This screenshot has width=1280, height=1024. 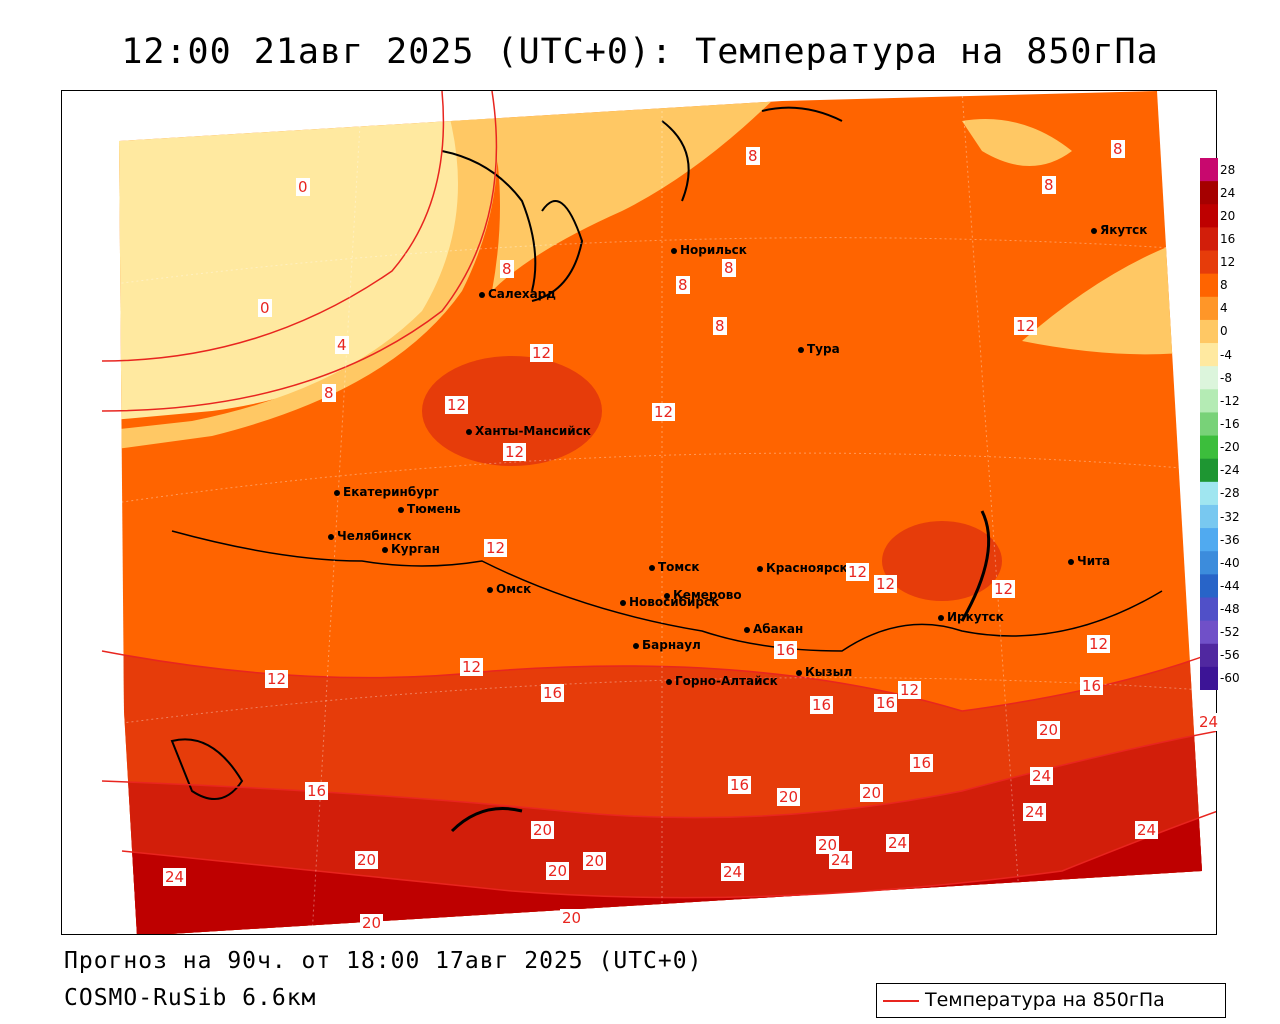 What do you see at coordinates (901, 1001) in the screenshot?
I see `legend-line-swatch` at bounding box center [901, 1001].